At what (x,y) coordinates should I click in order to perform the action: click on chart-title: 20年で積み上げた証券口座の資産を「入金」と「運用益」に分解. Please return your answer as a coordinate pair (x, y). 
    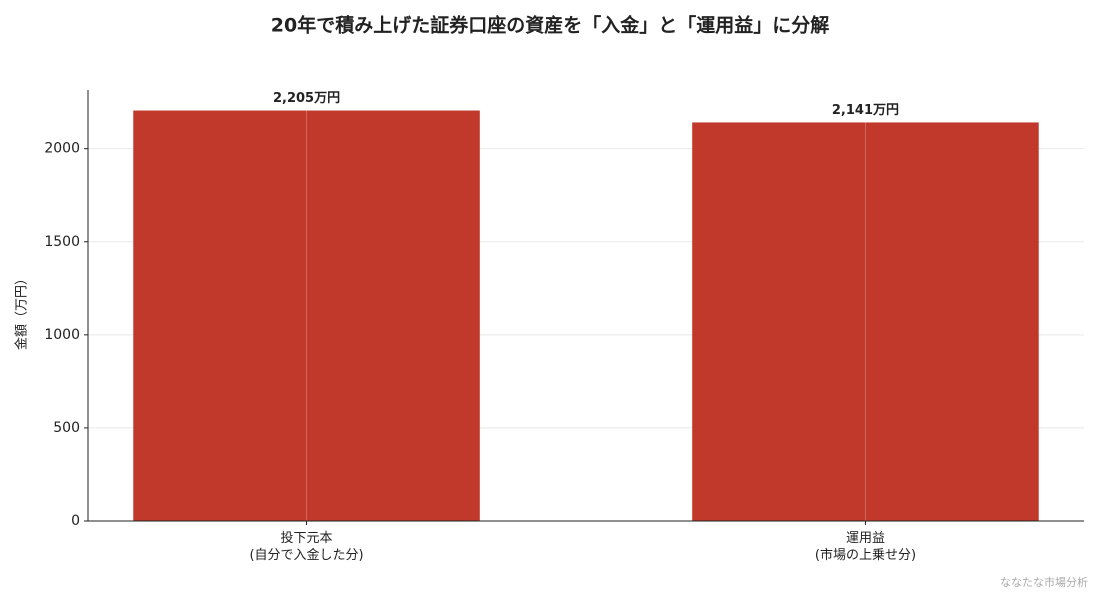
    Looking at the image, I should click on (550, 25).